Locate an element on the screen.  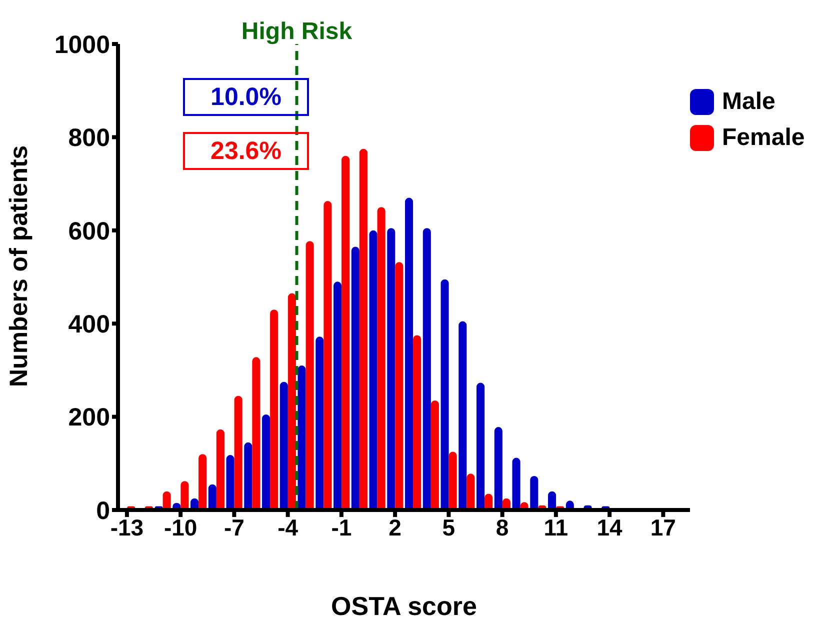
annotation: 23.6% is located at coordinates (246, 151).